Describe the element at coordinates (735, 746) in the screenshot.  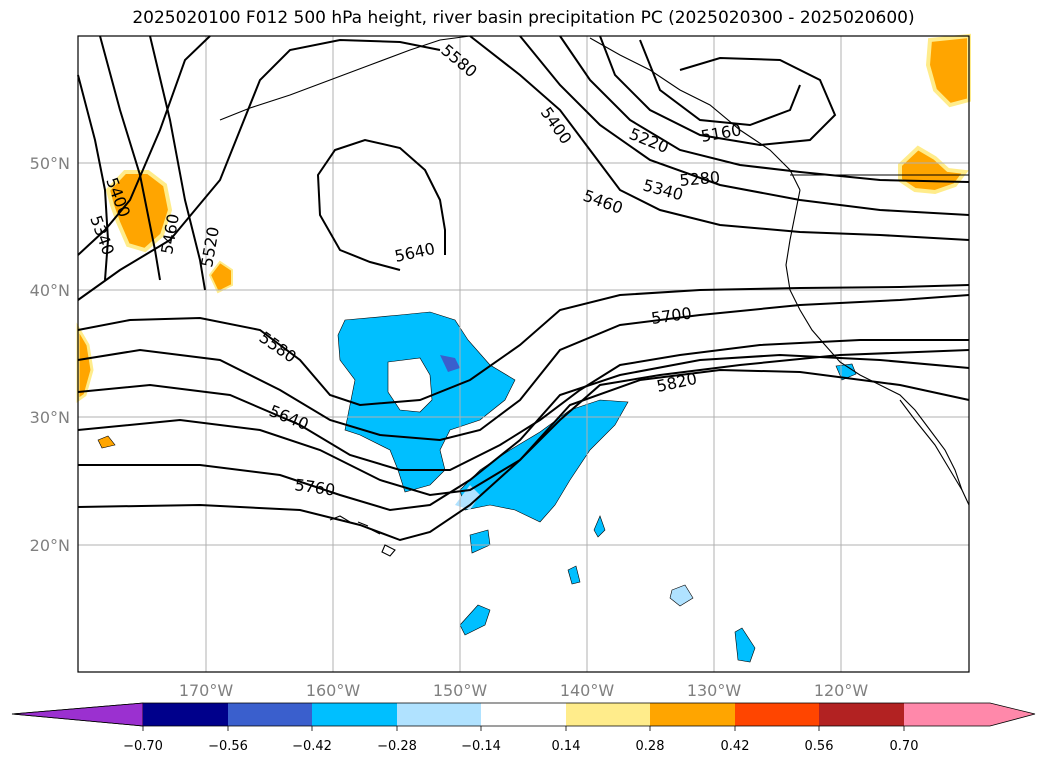
I see `colorbar-tick-label: 0.42` at that location.